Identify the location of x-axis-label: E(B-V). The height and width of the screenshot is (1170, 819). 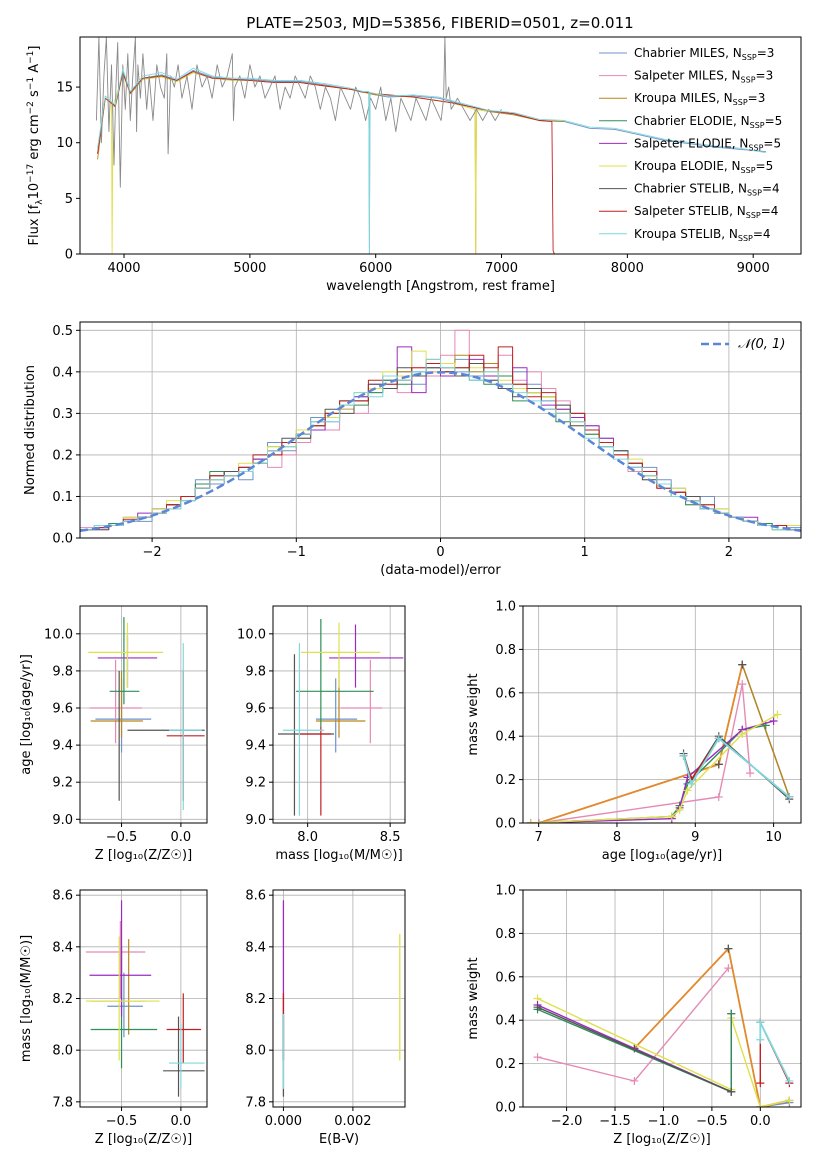
(339, 1139).